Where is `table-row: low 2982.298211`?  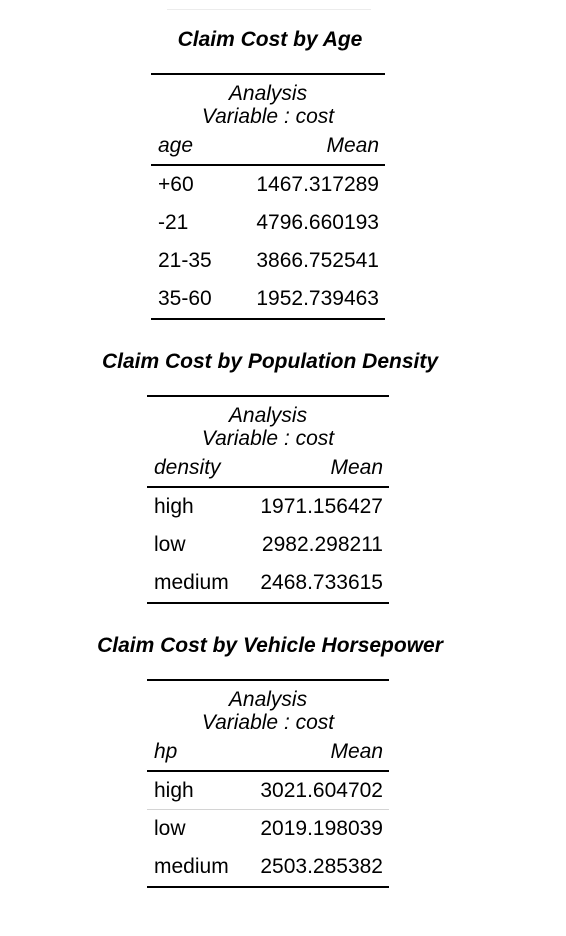
table-row: low 2982.298211 is located at coordinates (268, 545).